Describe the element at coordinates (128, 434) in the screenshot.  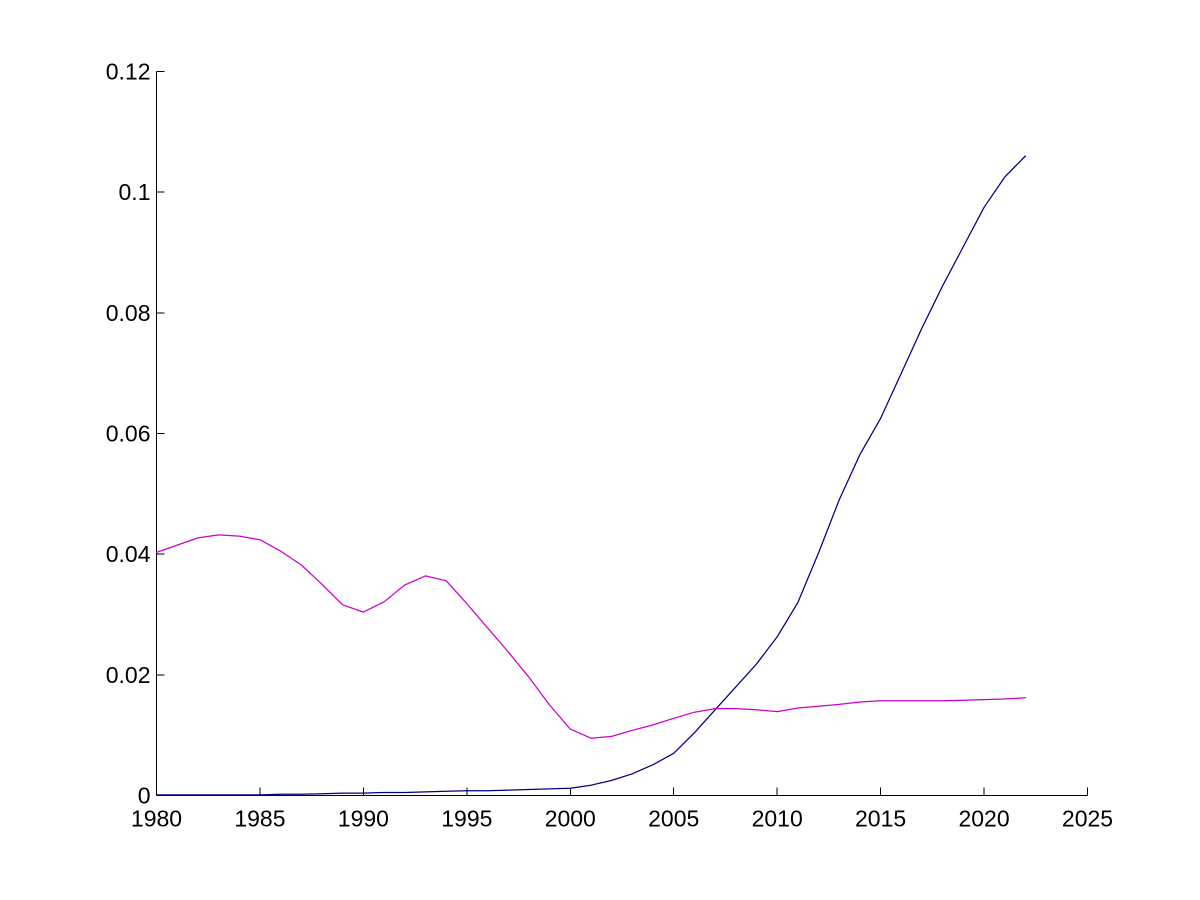
I see `y-tick-label: 0.06` at that location.